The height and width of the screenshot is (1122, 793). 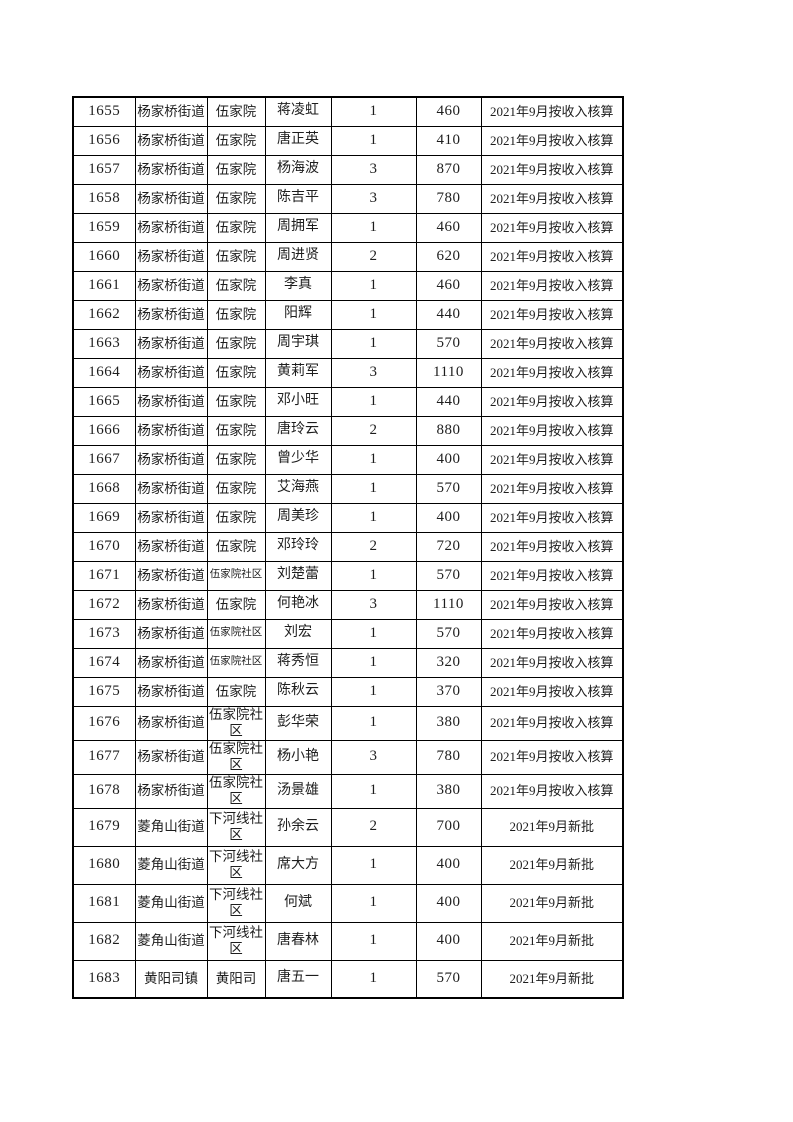 What do you see at coordinates (104, 343) in the screenshot?
I see `cell-serial-number: 1663` at bounding box center [104, 343].